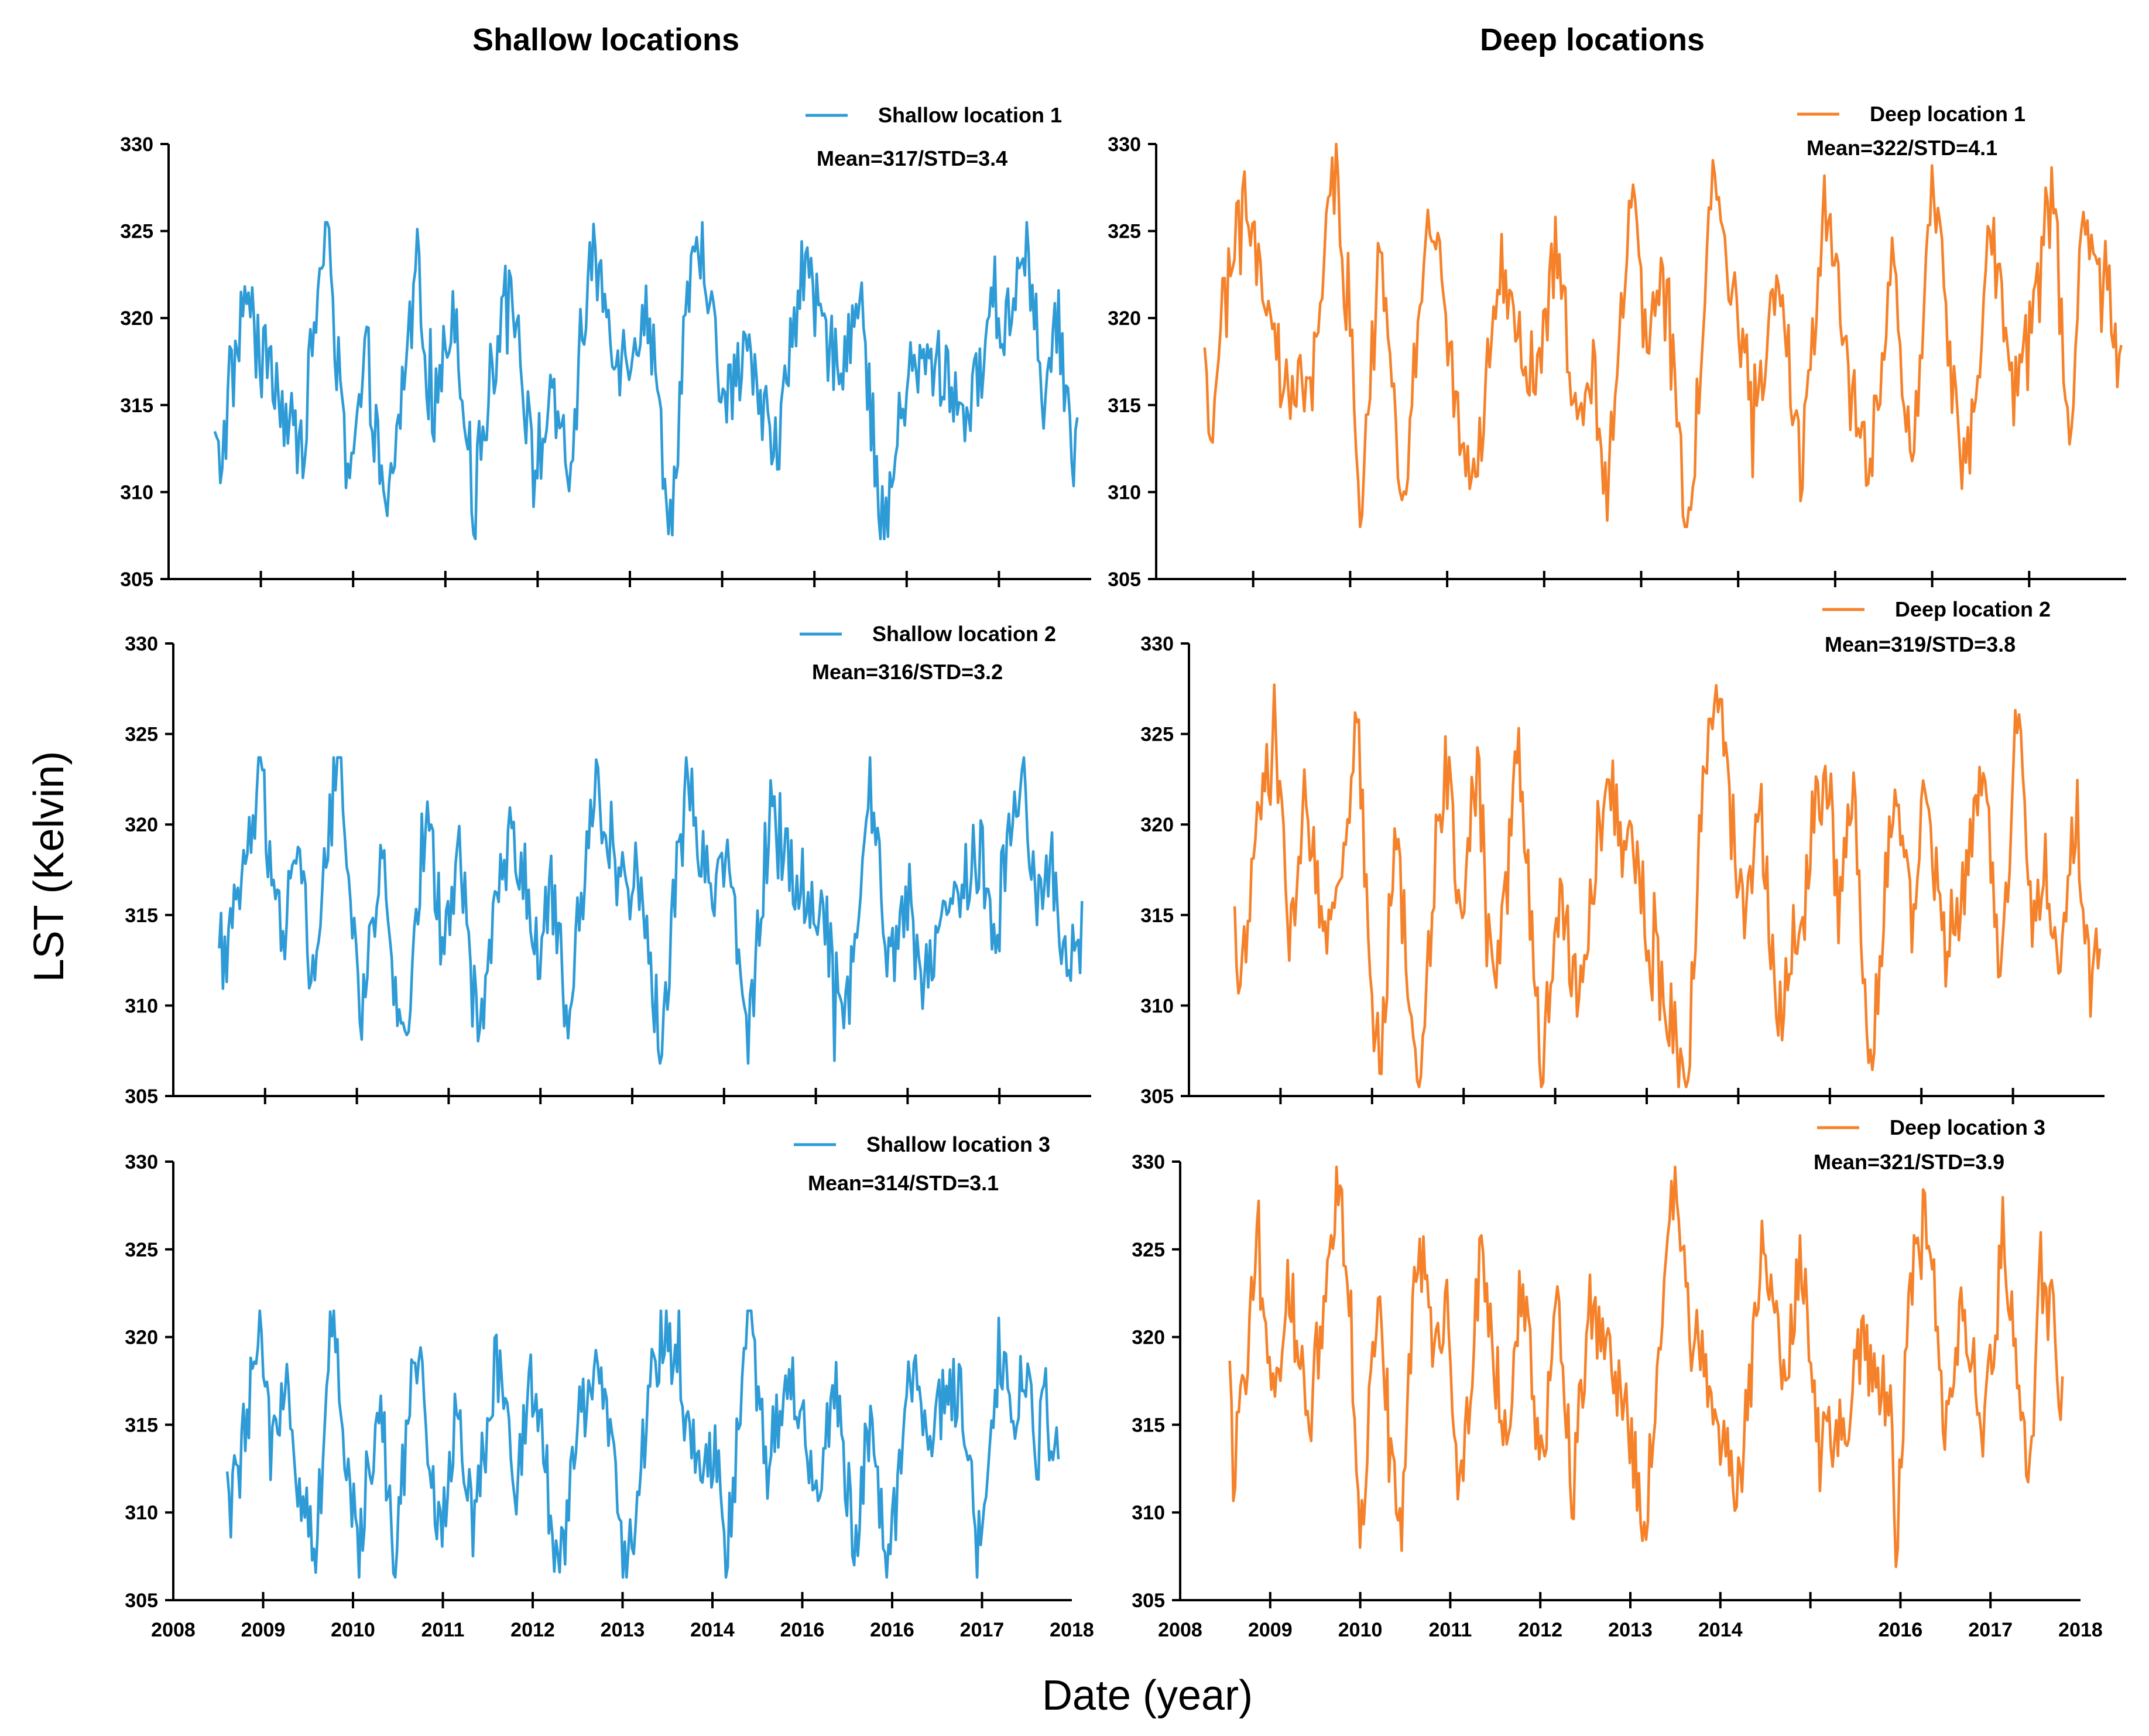  What do you see at coordinates (912, 158) in the screenshot?
I see `stats-annotation: Mean=317/STD=3.4` at bounding box center [912, 158].